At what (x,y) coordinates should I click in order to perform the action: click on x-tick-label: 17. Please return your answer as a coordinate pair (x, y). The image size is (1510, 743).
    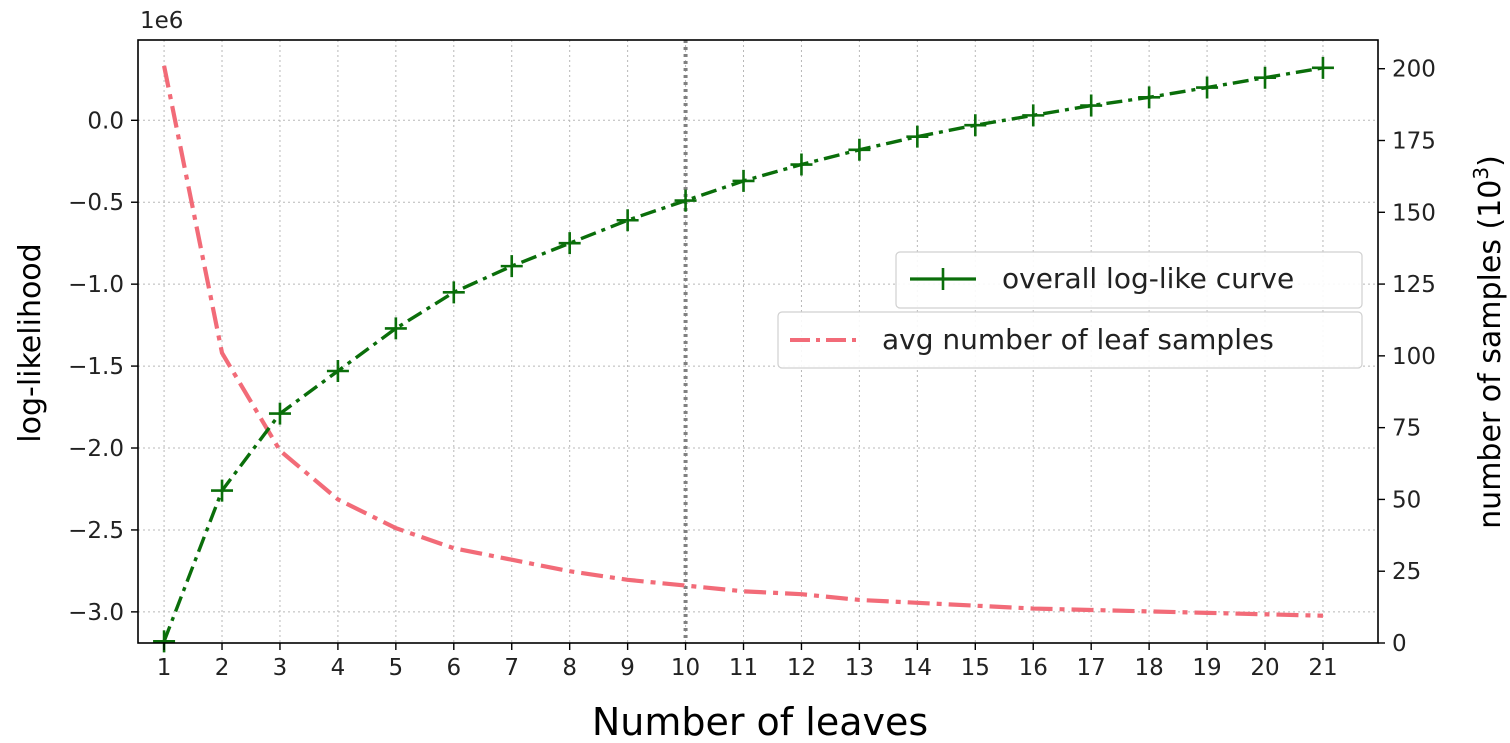
    Looking at the image, I should click on (1091, 668).